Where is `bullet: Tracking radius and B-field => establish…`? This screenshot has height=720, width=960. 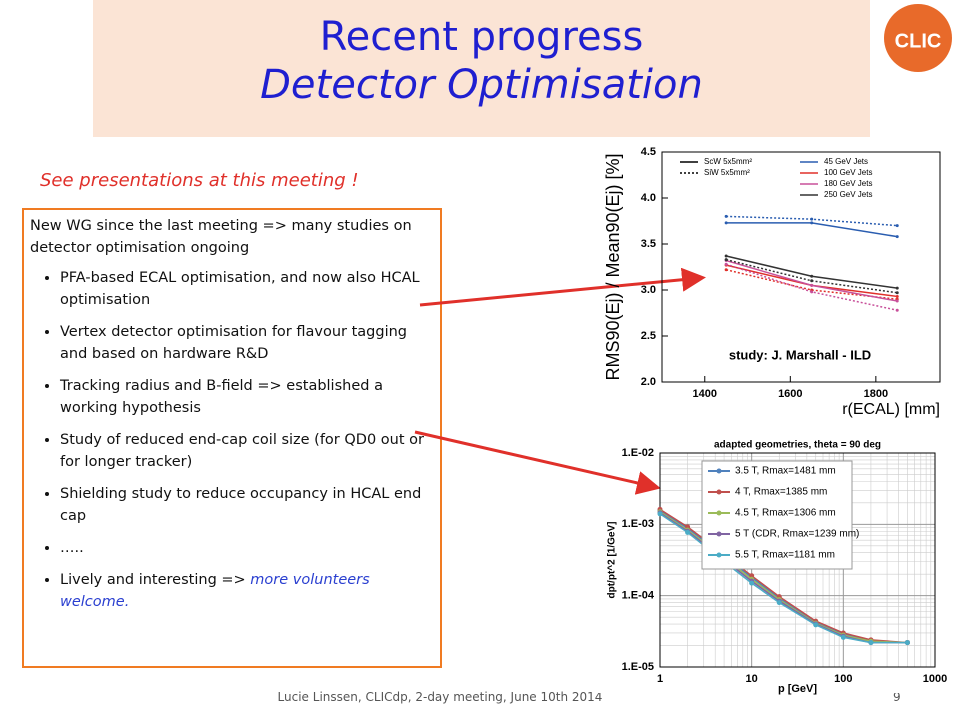
bullet: Tracking radius and B-field => establish… is located at coordinates (247, 397).